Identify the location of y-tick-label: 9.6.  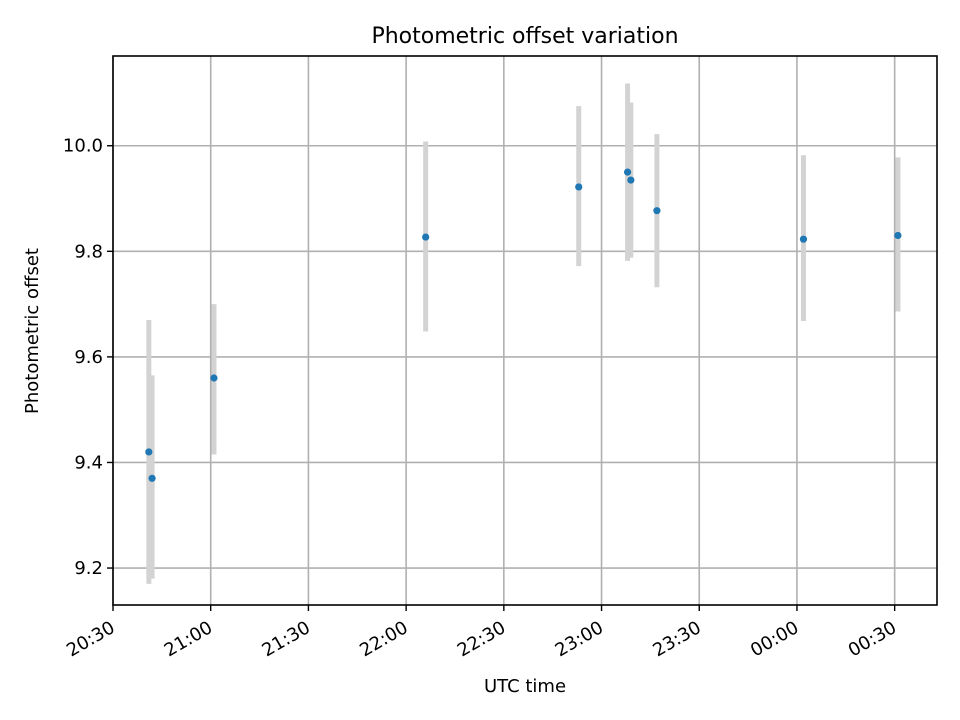
(88, 357).